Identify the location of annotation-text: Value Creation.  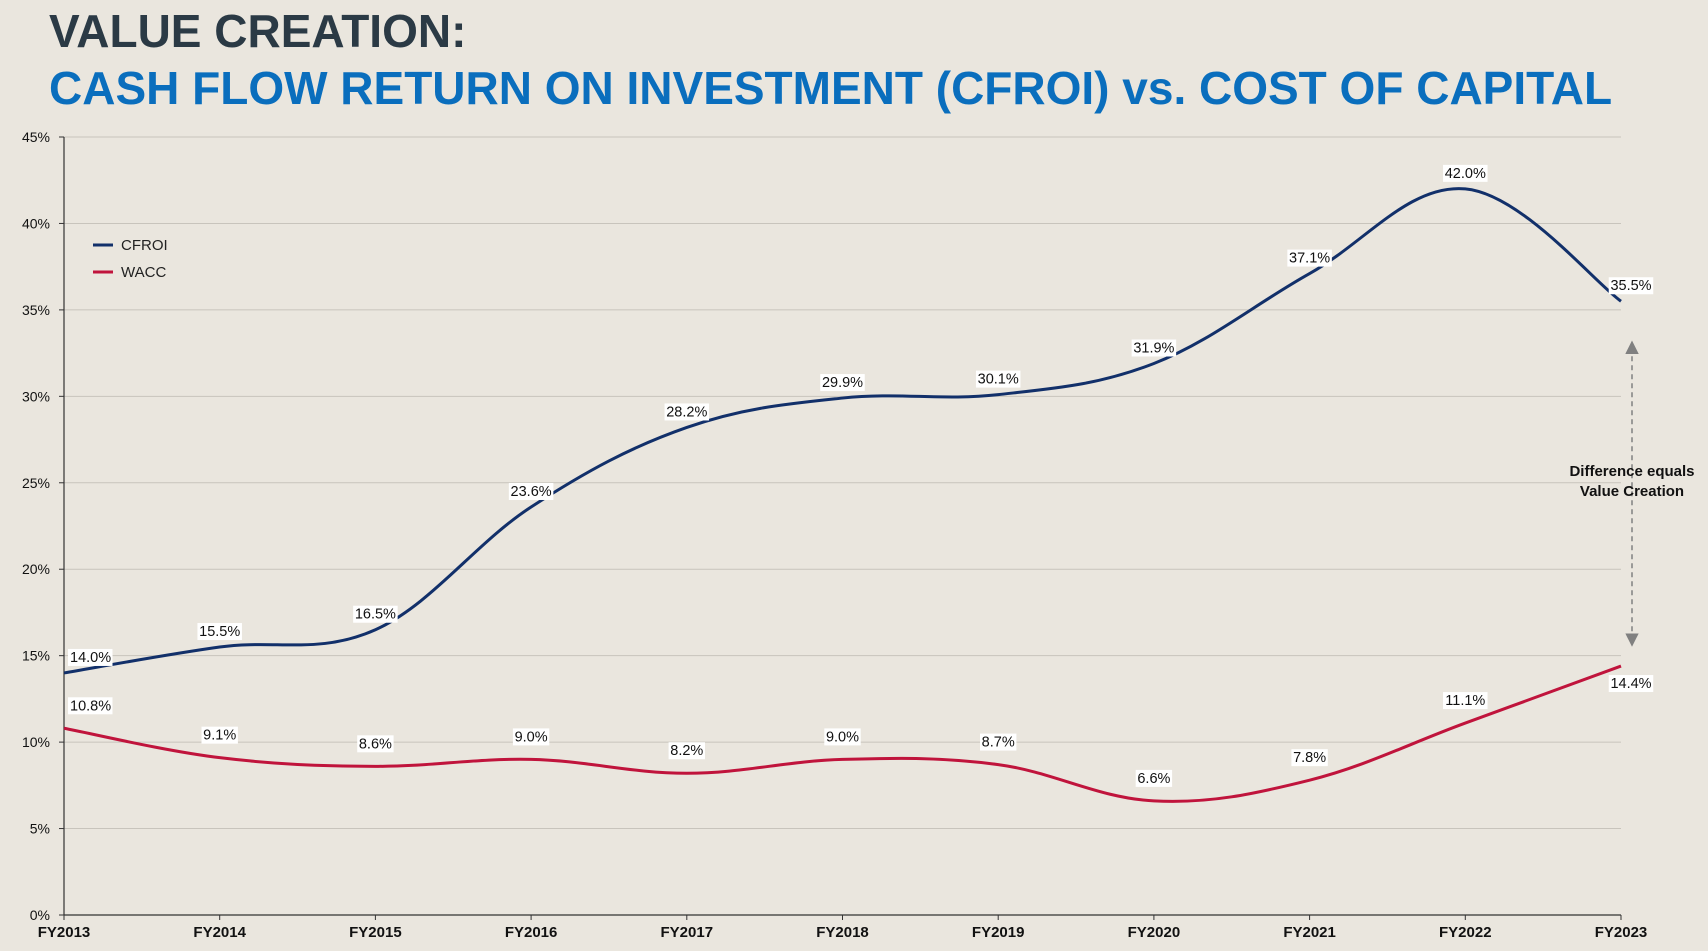
(1632, 491).